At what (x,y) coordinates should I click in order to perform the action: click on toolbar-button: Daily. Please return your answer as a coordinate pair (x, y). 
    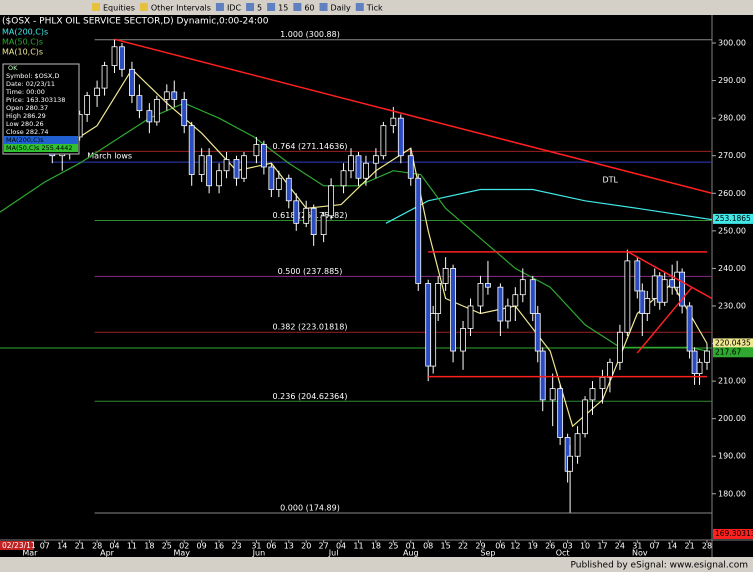
    Looking at the image, I should click on (341, 8).